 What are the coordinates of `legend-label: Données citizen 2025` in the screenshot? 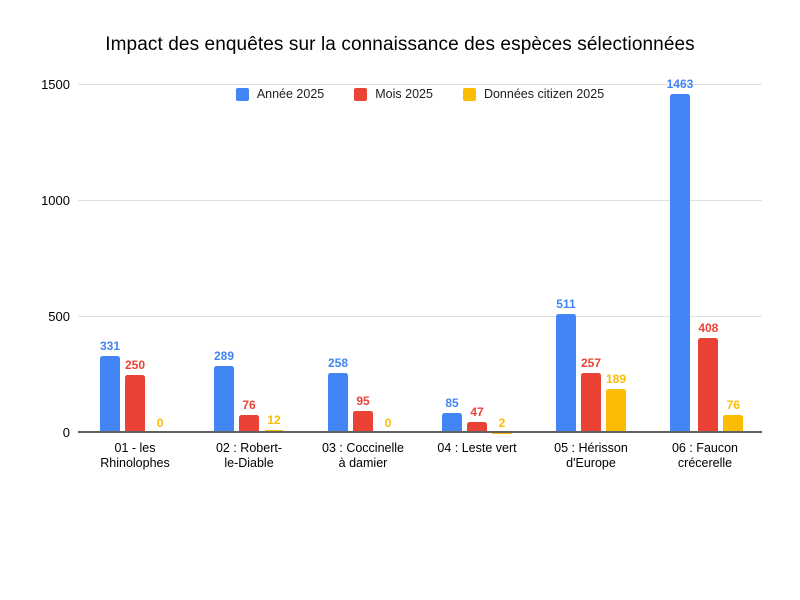 It's located at (544, 94).